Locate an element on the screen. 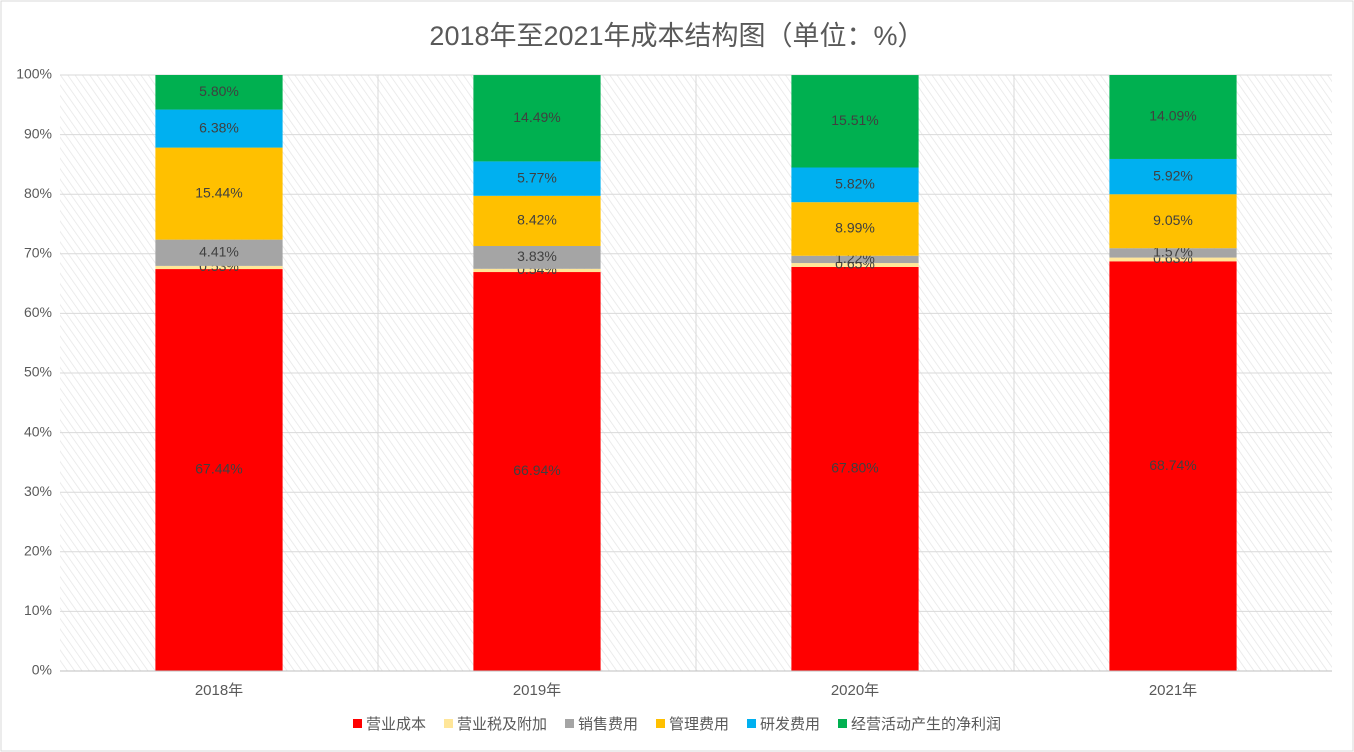  data-label: 15.44% is located at coordinates (218, 192).